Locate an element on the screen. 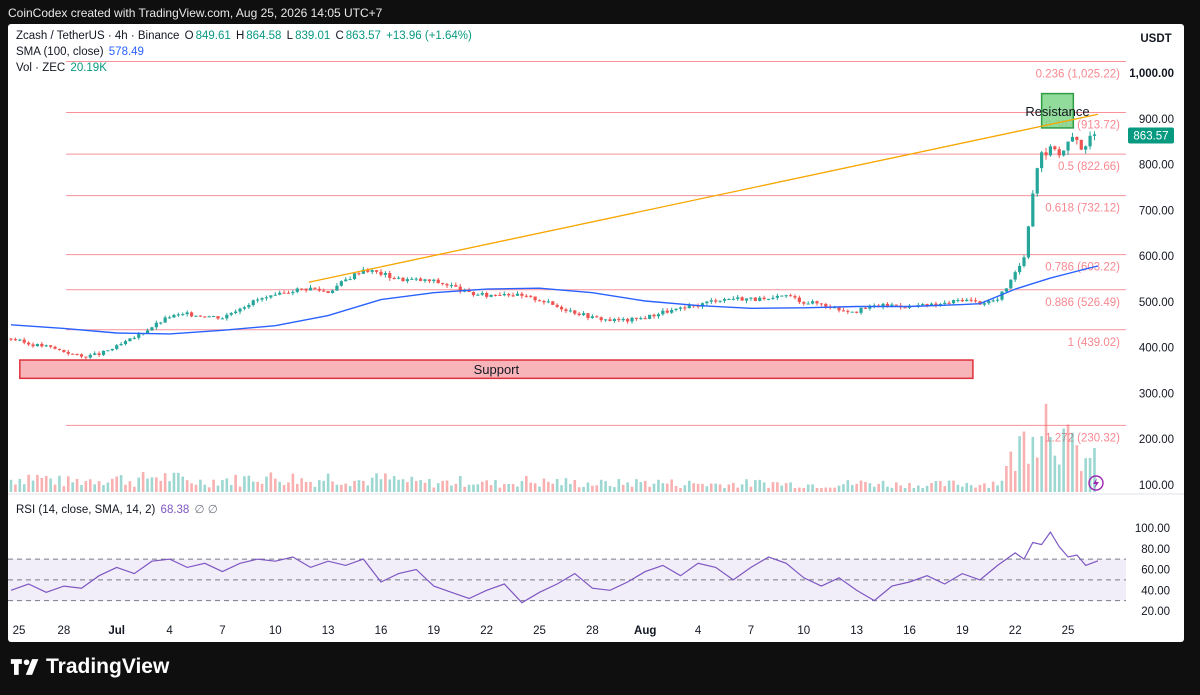 The width and height of the screenshot is (1200, 695). x-tick-label: 10 is located at coordinates (803, 631).